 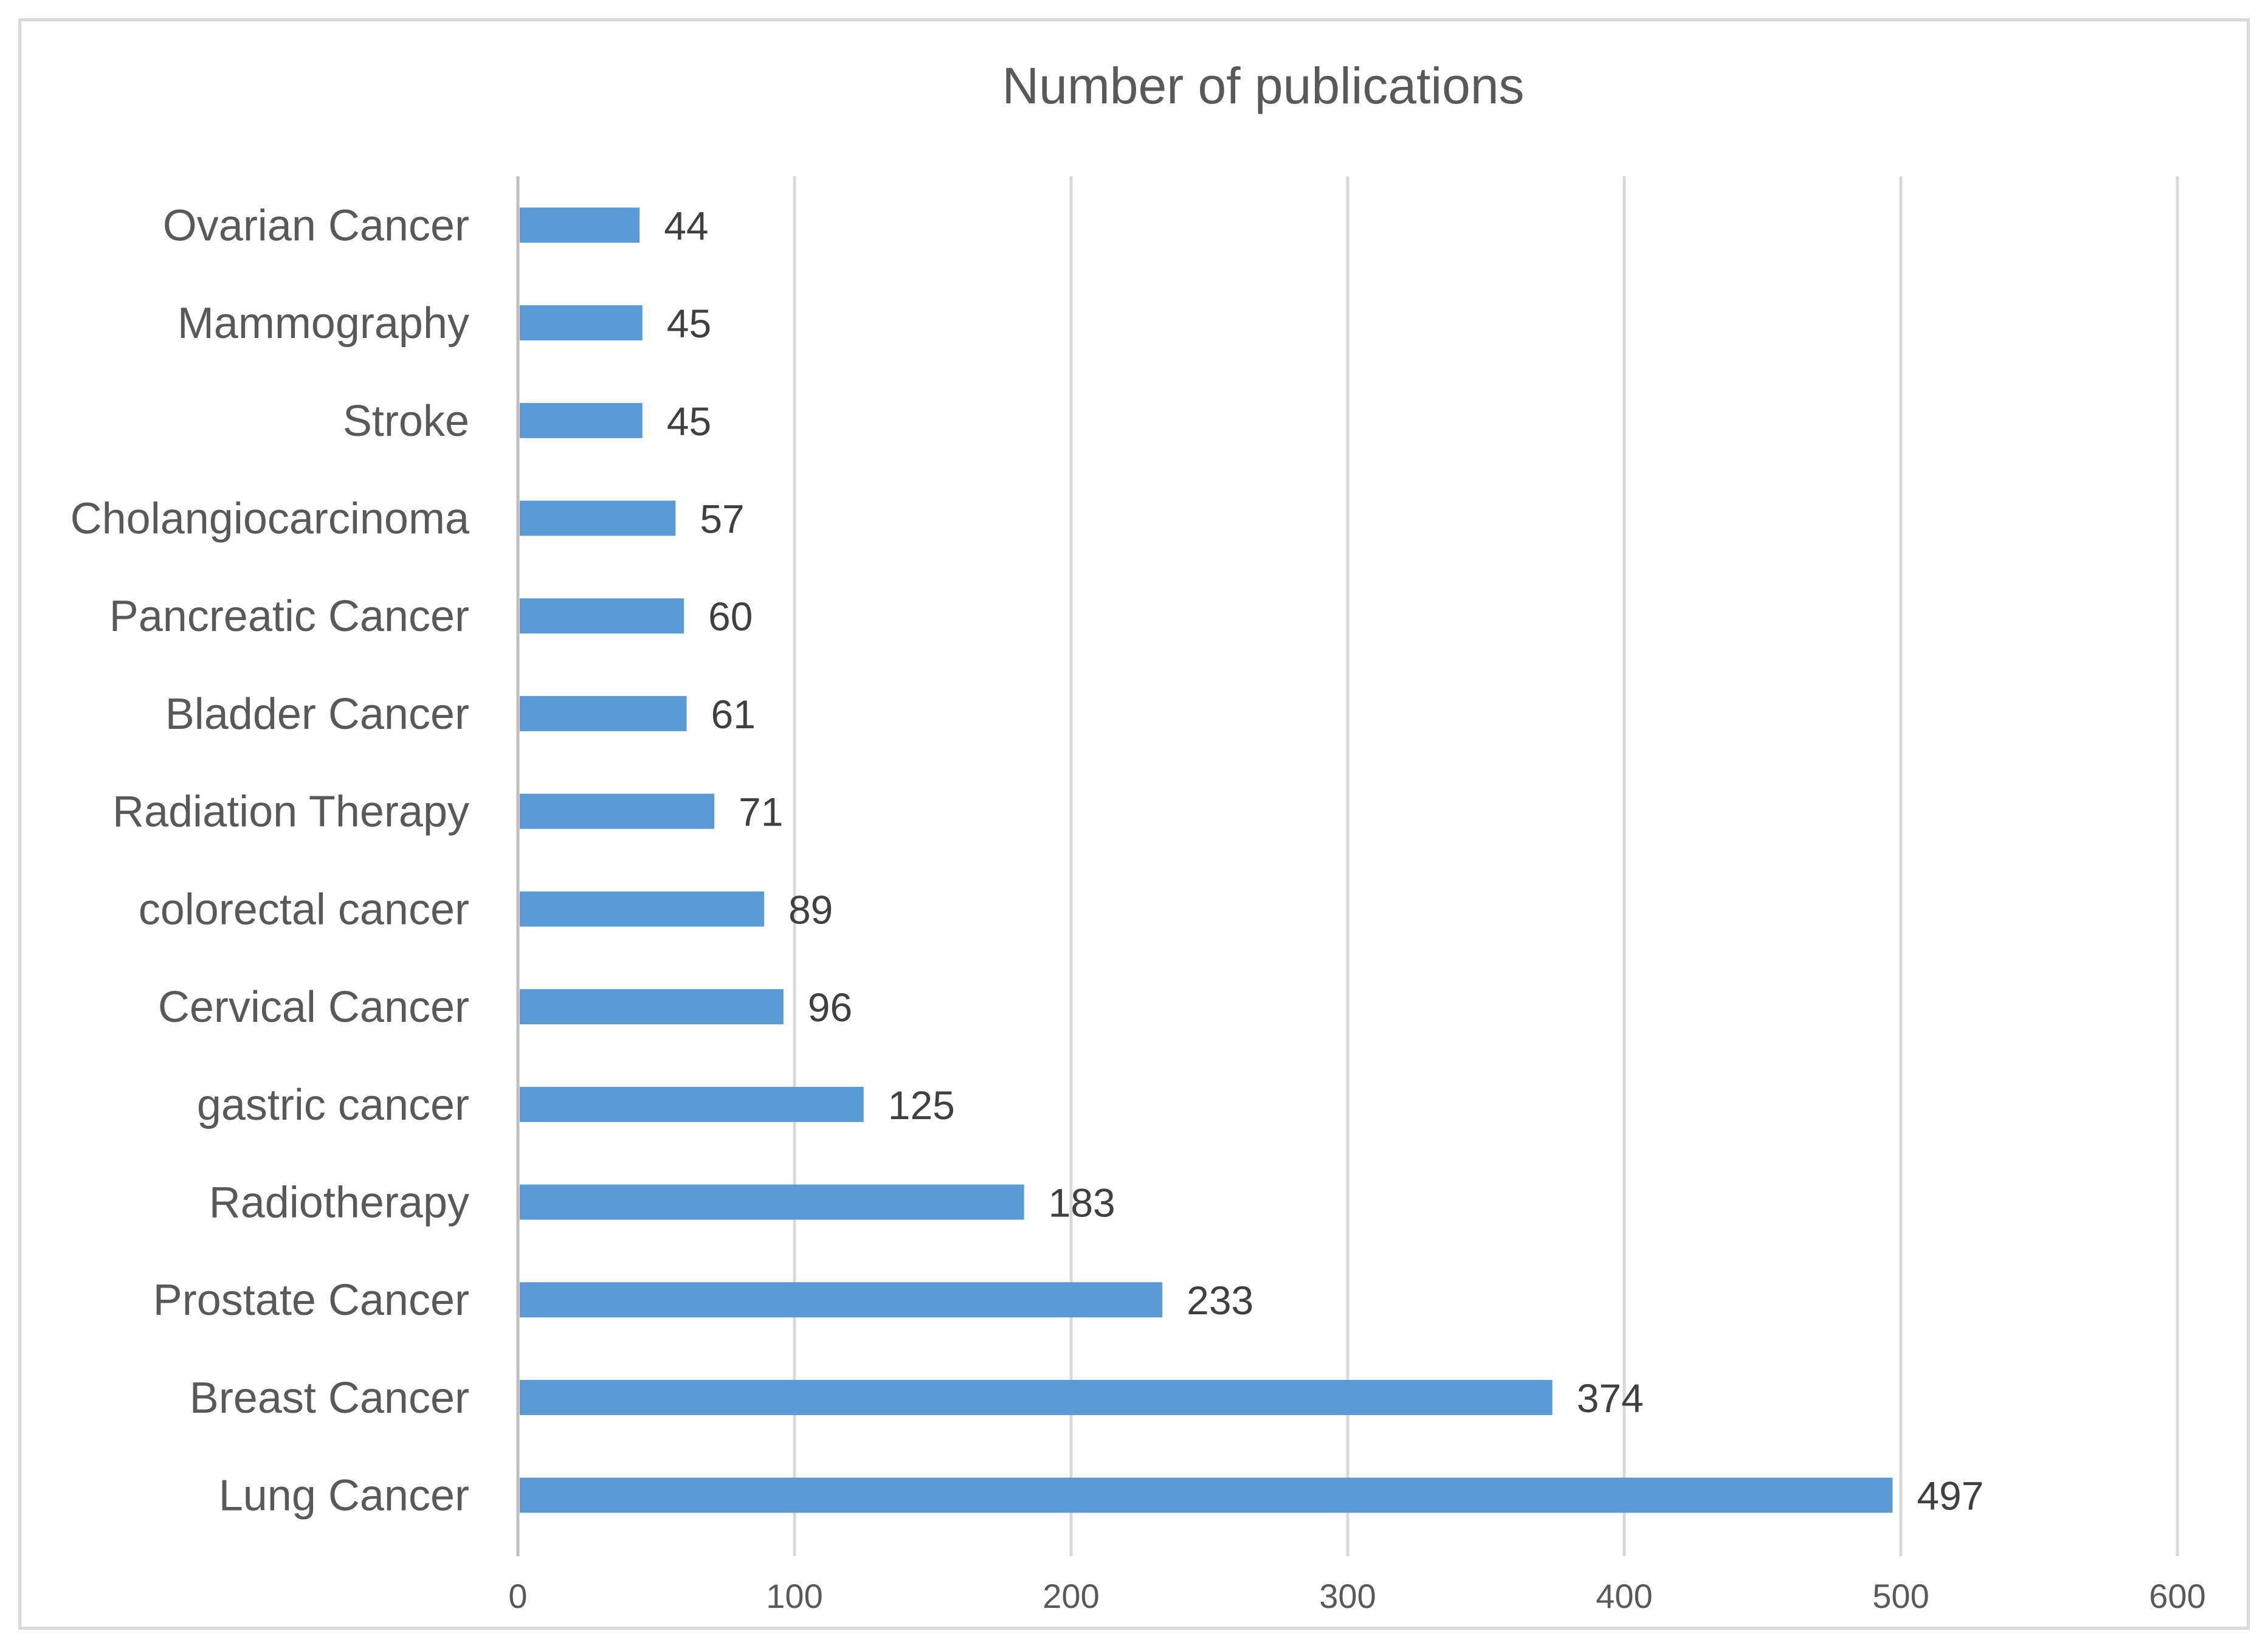 What do you see at coordinates (722, 519) in the screenshot?
I see `data-label: 57` at bounding box center [722, 519].